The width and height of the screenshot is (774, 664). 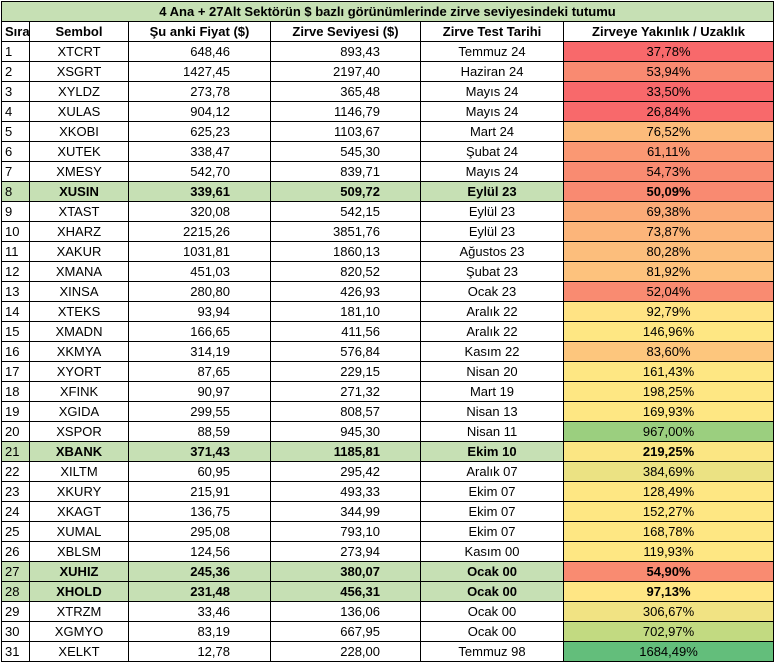 What do you see at coordinates (345, 391) in the screenshot?
I see `cell-zirve: 271,32` at bounding box center [345, 391].